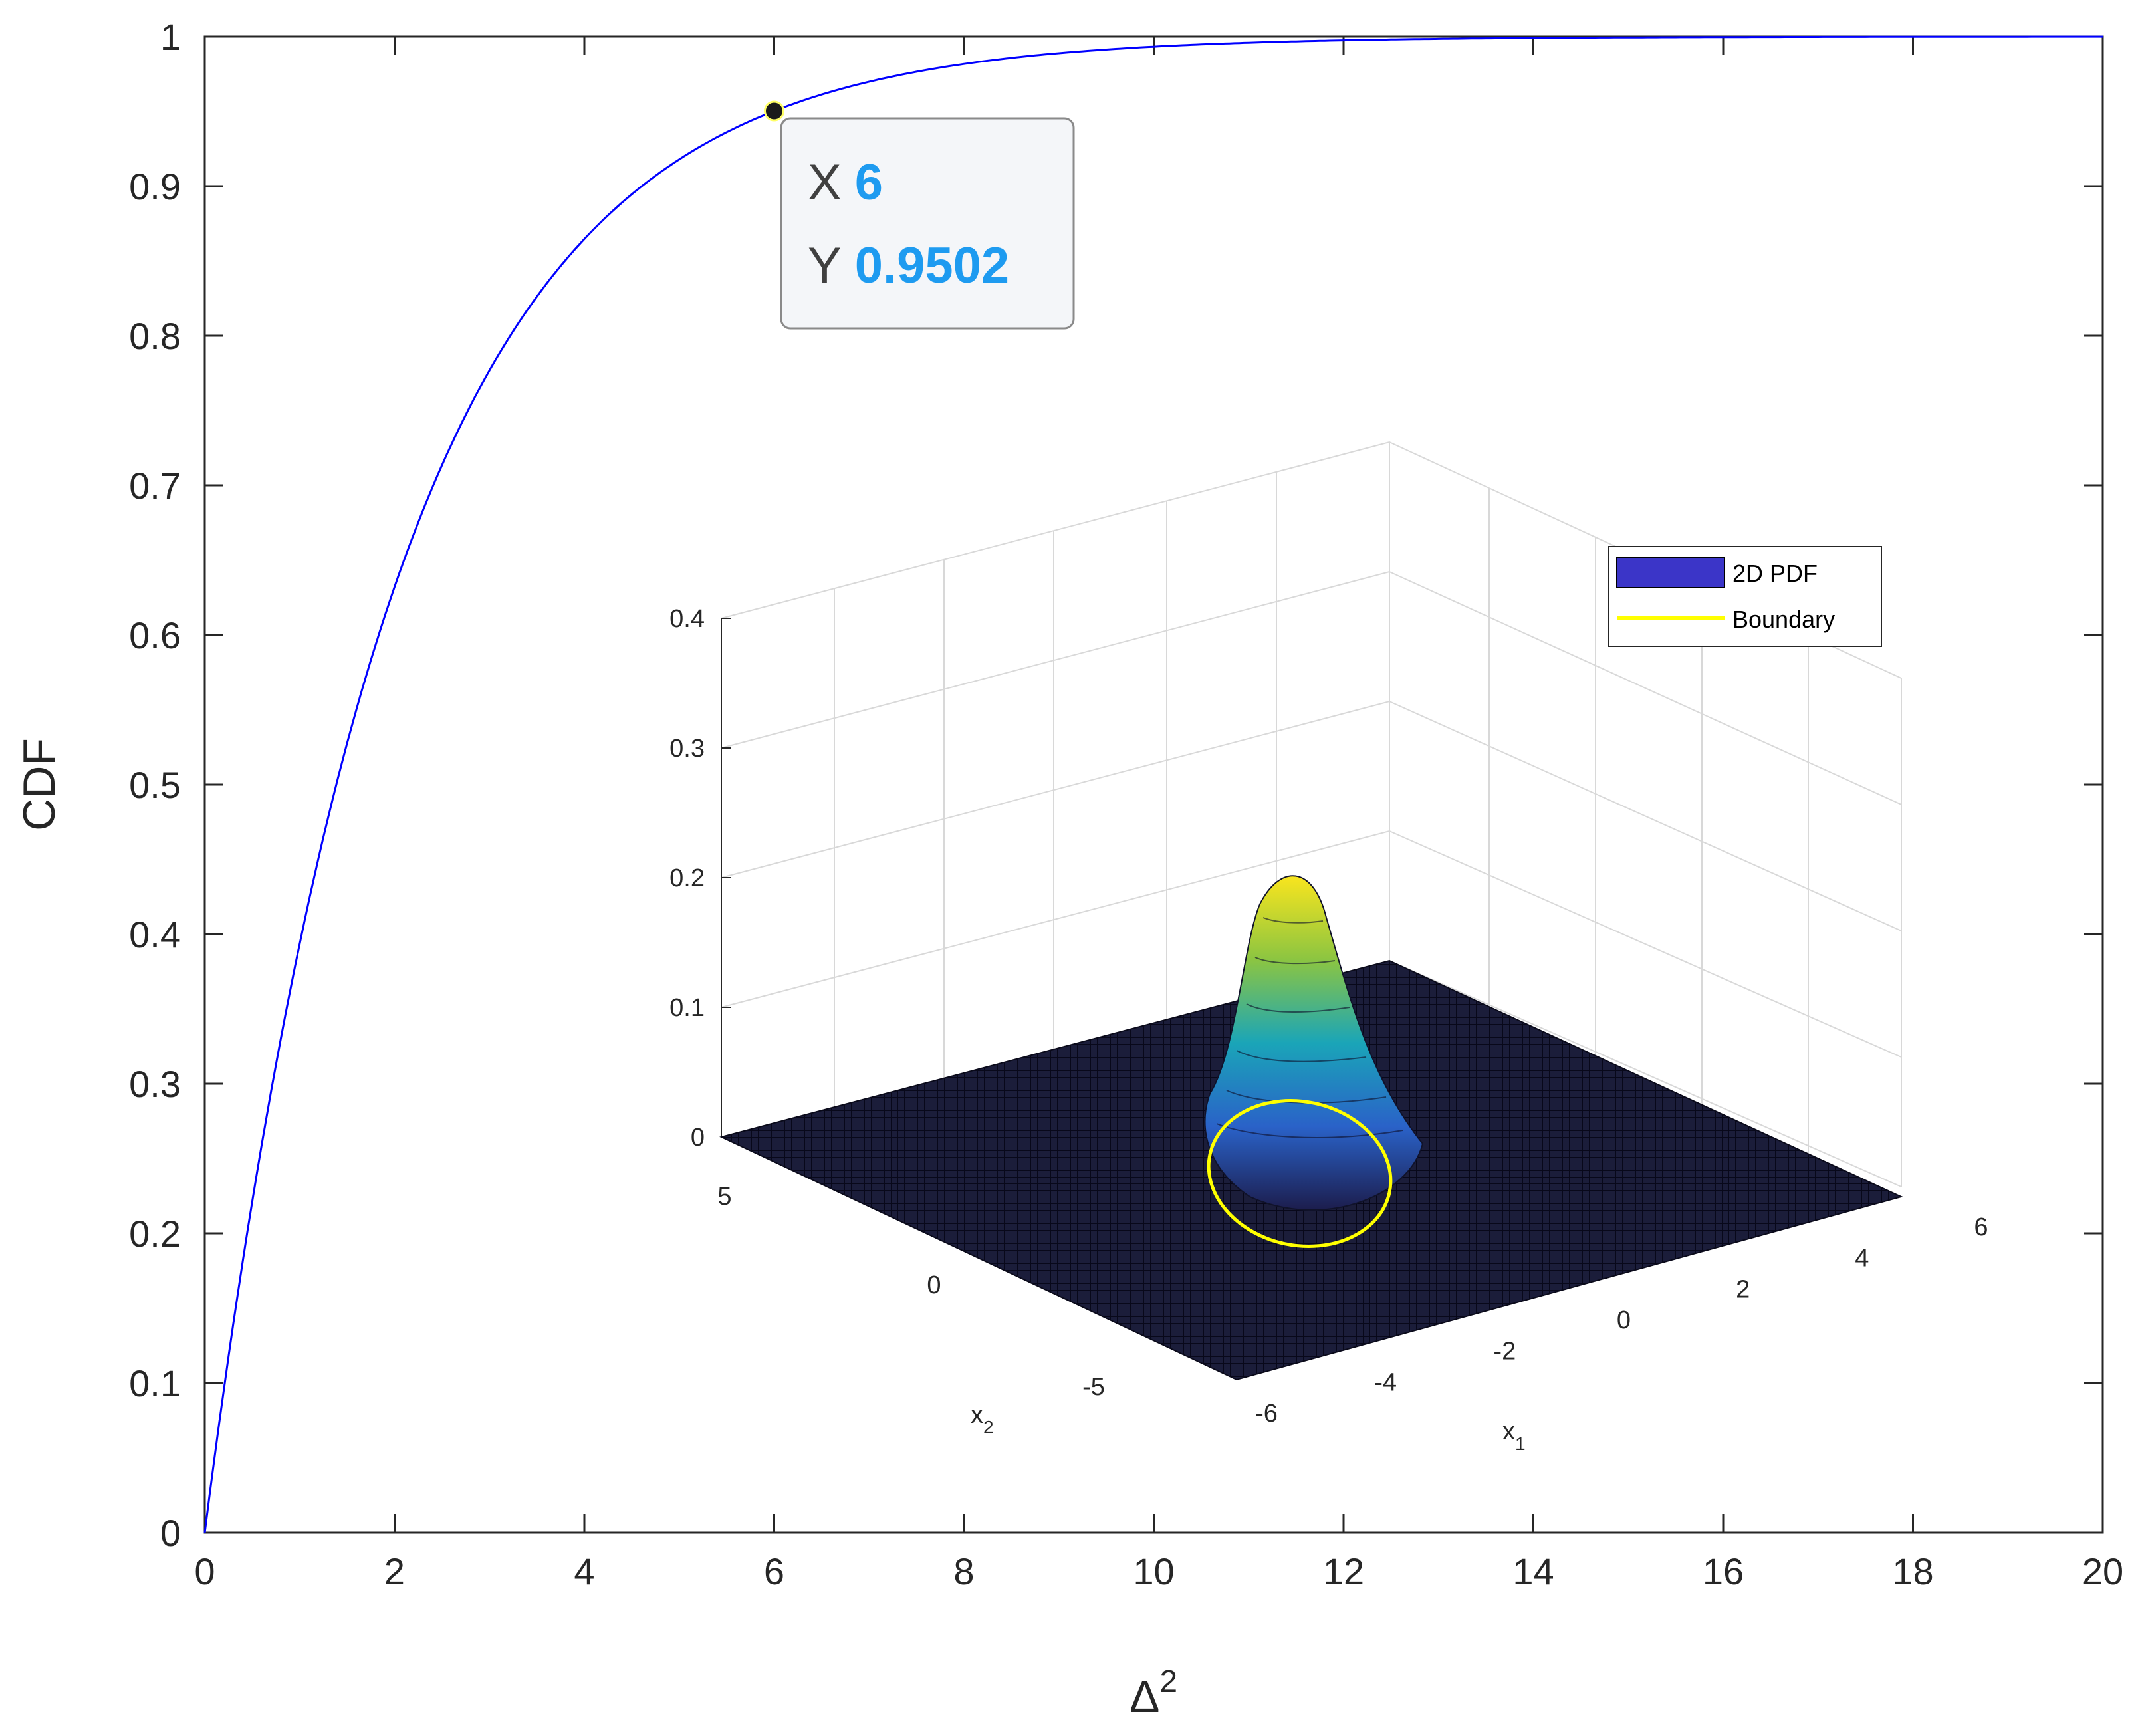 The height and width of the screenshot is (1736, 2142). I want to click on inset-x1-tick-labels: -6 -4 -2 0 2 4 6, so click(1621, 1320).